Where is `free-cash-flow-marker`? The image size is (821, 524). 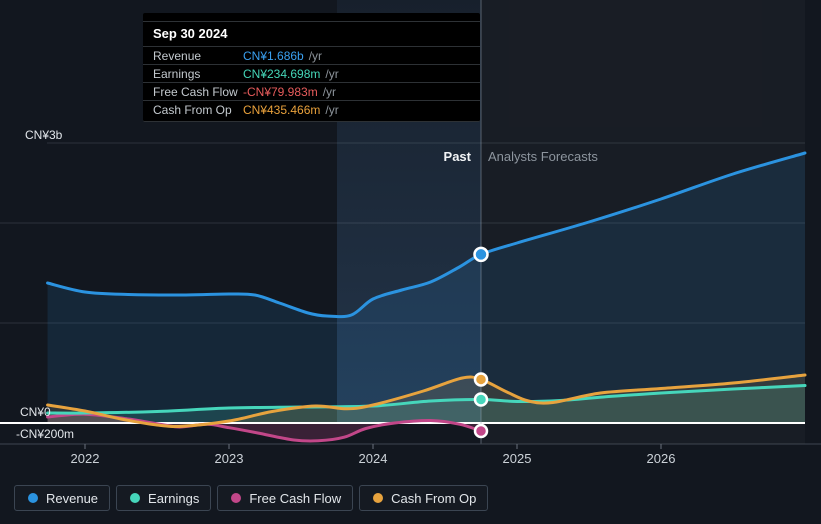 free-cash-flow-marker is located at coordinates (481, 431).